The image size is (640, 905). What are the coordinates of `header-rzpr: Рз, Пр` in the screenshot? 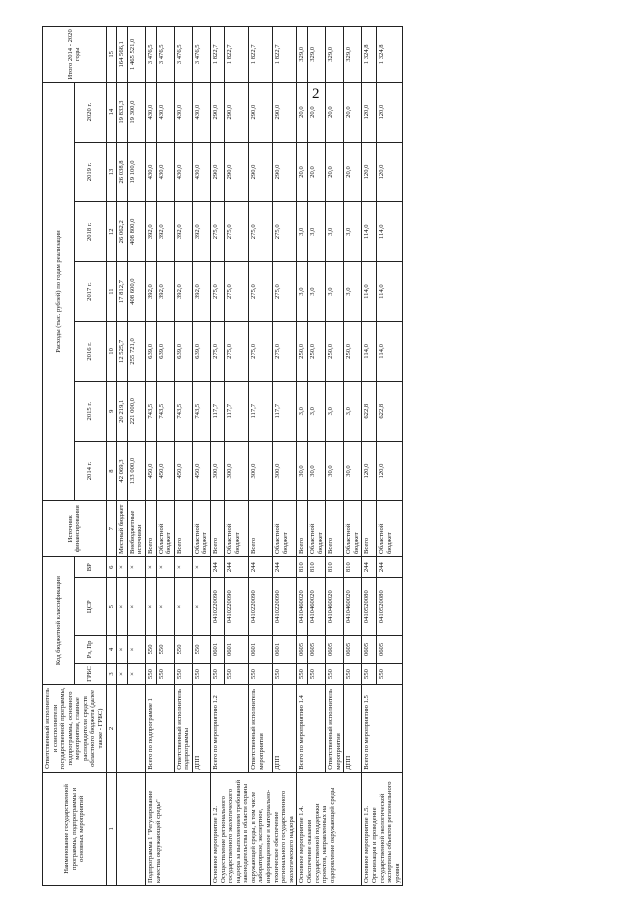 It's located at (90, 649).